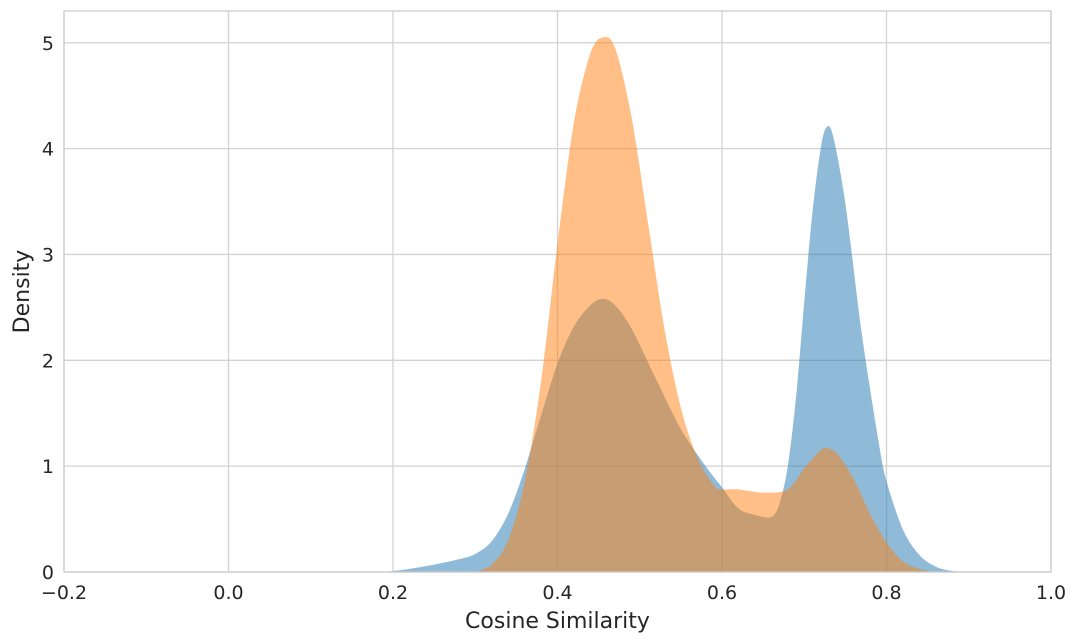 This screenshot has width=1079, height=644. Describe the element at coordinates (48, 308) in the screenshot. I see `y-tick-labels: 0 1 2 3 4 5` at that location.